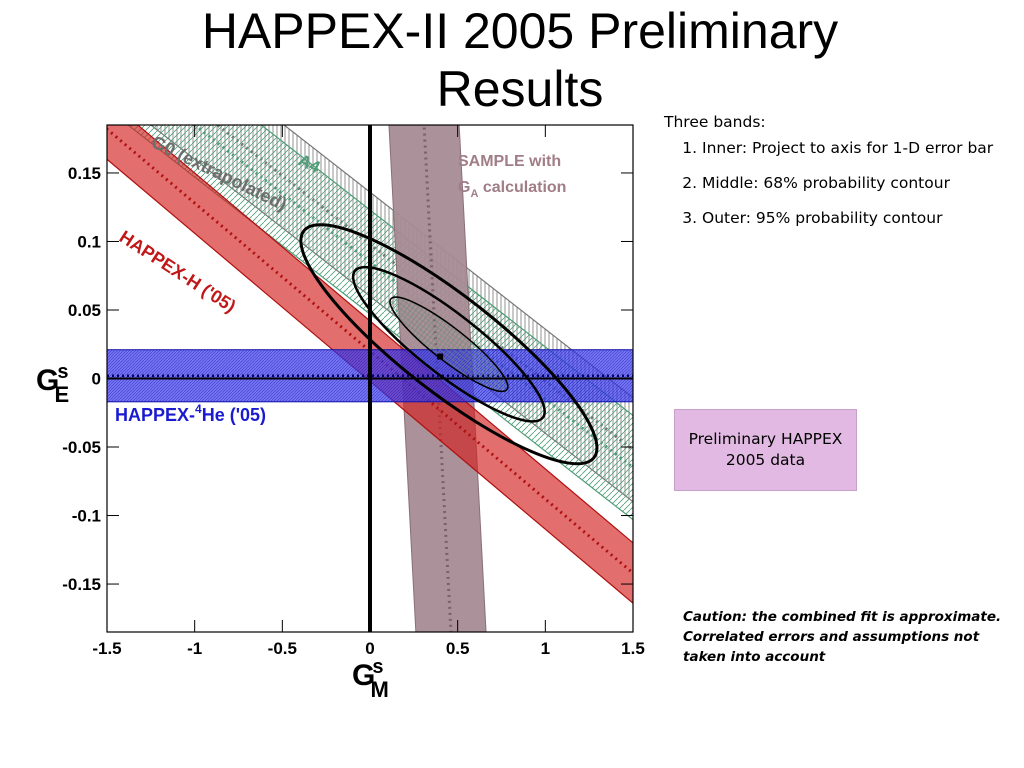 This screenshot has width=1024, height=768. I want to click on y-tick-label: -0.1, so click(86, 516).